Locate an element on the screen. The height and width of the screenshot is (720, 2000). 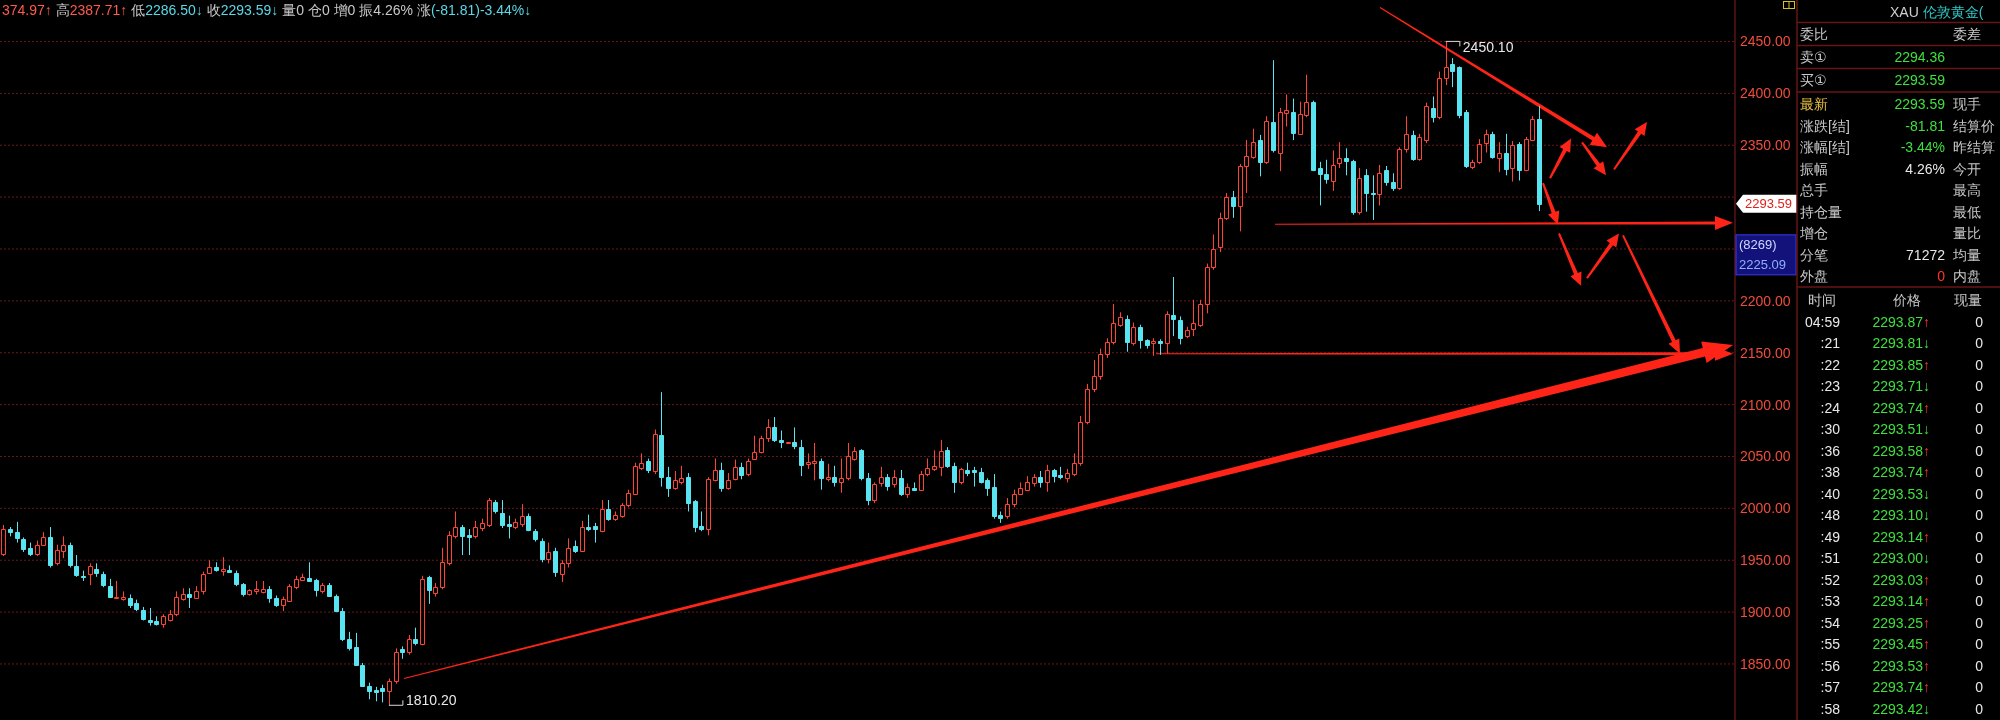
y-tick-label: 2400.00 is located at coordinates (1765, 93).